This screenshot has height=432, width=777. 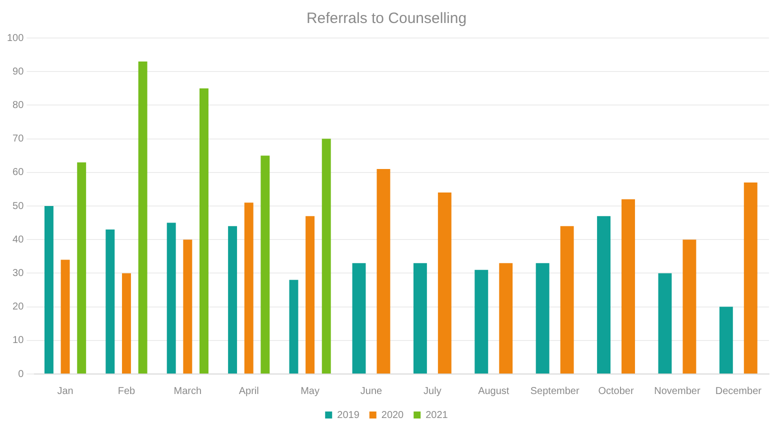 What do you see at coordinates (392, 415) in the screenshot?
I see `legend-label: 2020` at bounding box center [392, 415].